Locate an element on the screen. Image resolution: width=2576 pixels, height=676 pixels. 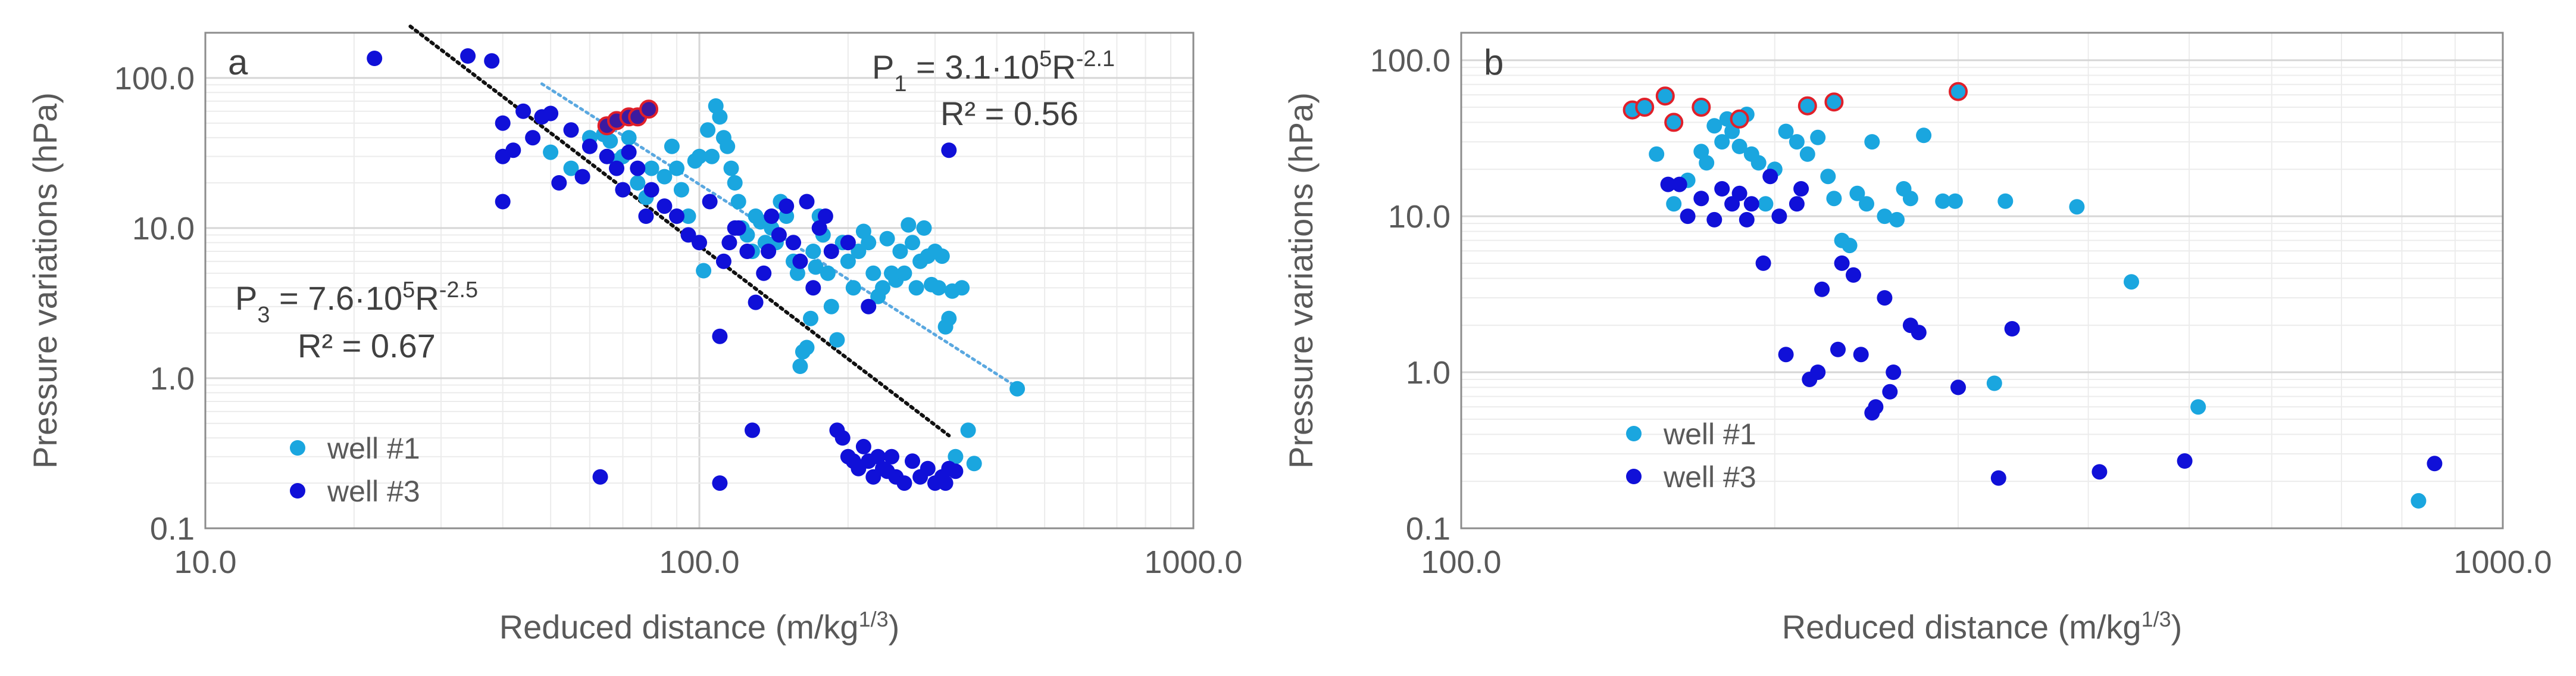
eq-p3-formula: P3 = 7.6·105R-2.5 is located at coordinates (356, 303).